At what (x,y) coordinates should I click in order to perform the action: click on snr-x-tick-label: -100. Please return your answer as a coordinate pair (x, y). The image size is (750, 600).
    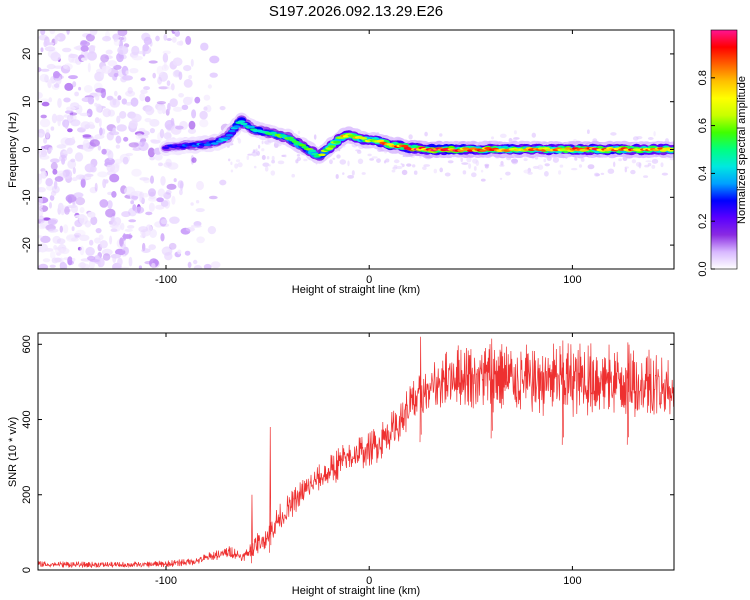
    Looking at the image, I should click on (166, 581).